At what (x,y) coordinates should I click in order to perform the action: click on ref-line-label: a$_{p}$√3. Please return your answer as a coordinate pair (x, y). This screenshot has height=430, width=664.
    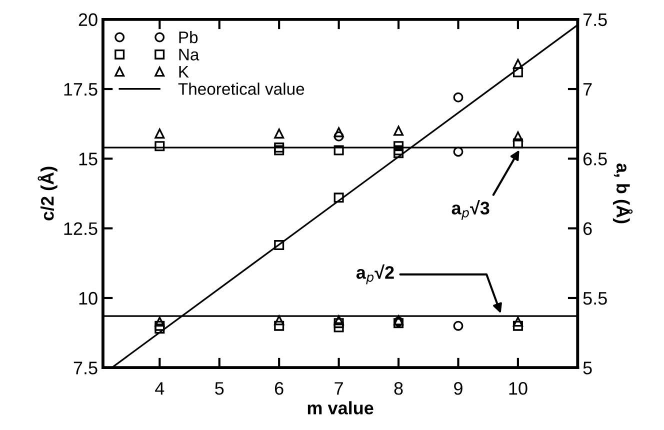
    Looking at the image, I should click on (471, 210).